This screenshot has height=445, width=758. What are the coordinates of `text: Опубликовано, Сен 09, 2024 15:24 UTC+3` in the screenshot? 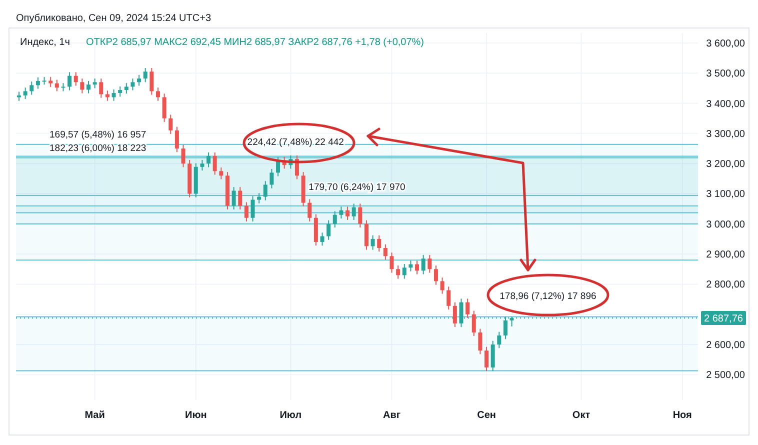 It's located at (114, 18).